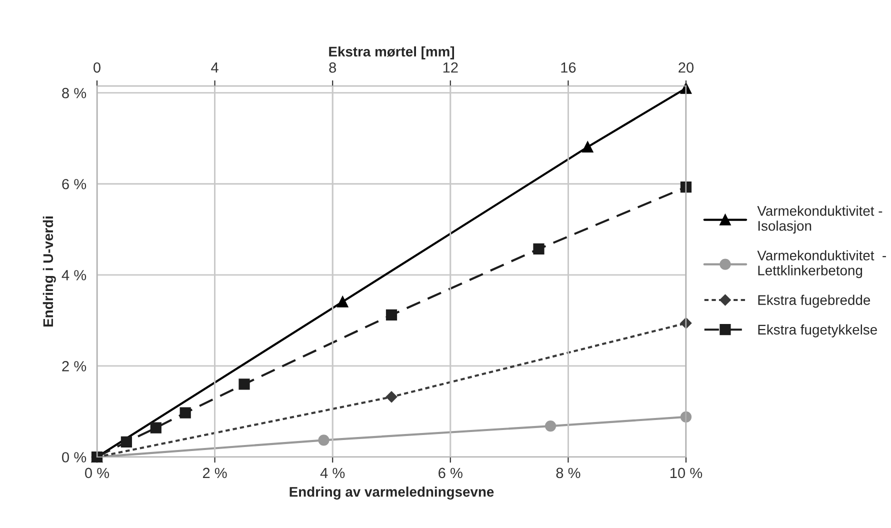 This screenshot has height=528, width=891. Describe the element at coordinates (817, 331) in the screenshot. I see `legend-label: Ekstra fugetykkelse` at that location.